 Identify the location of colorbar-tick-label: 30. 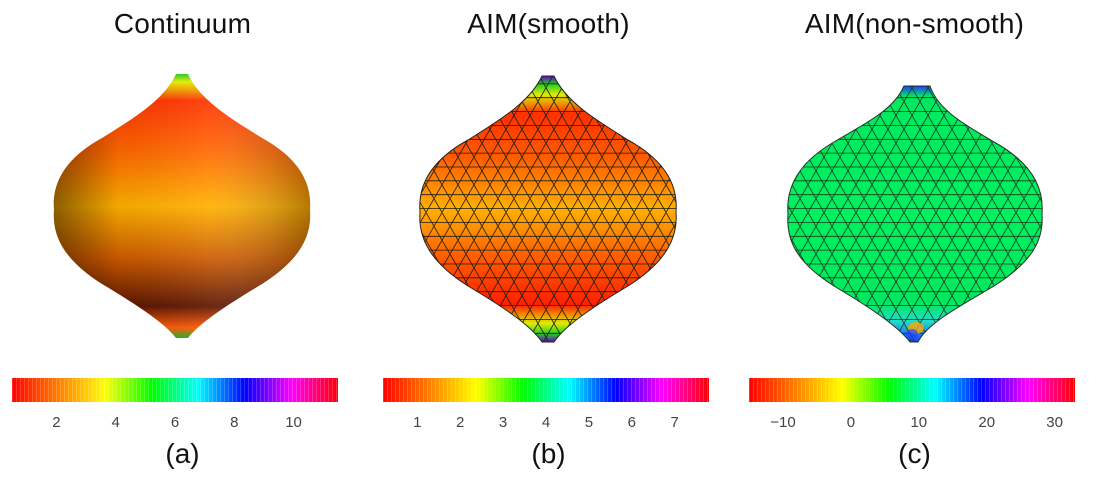
(1054, 422).